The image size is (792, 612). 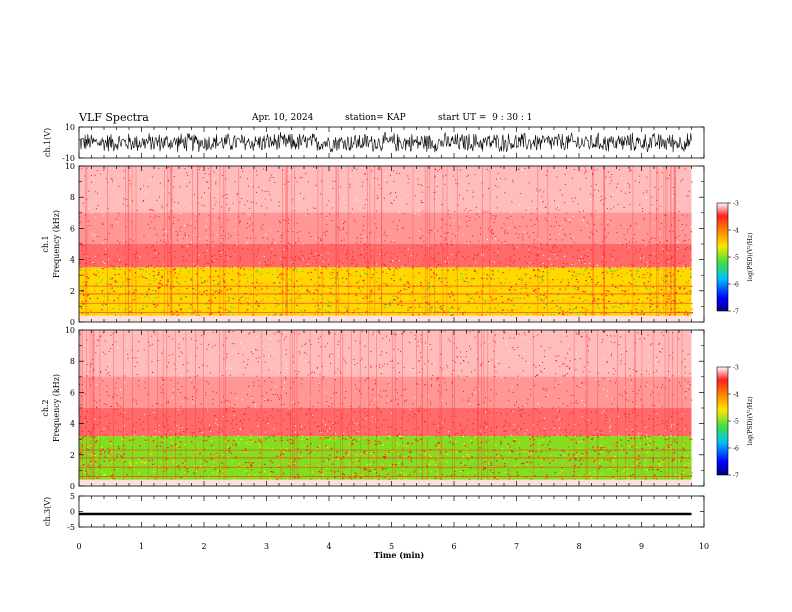 What do you see at coordinates (114, 117) in the screenshot?
I see `figure-title: VLF Spectra` at bounding box center [114, 117].